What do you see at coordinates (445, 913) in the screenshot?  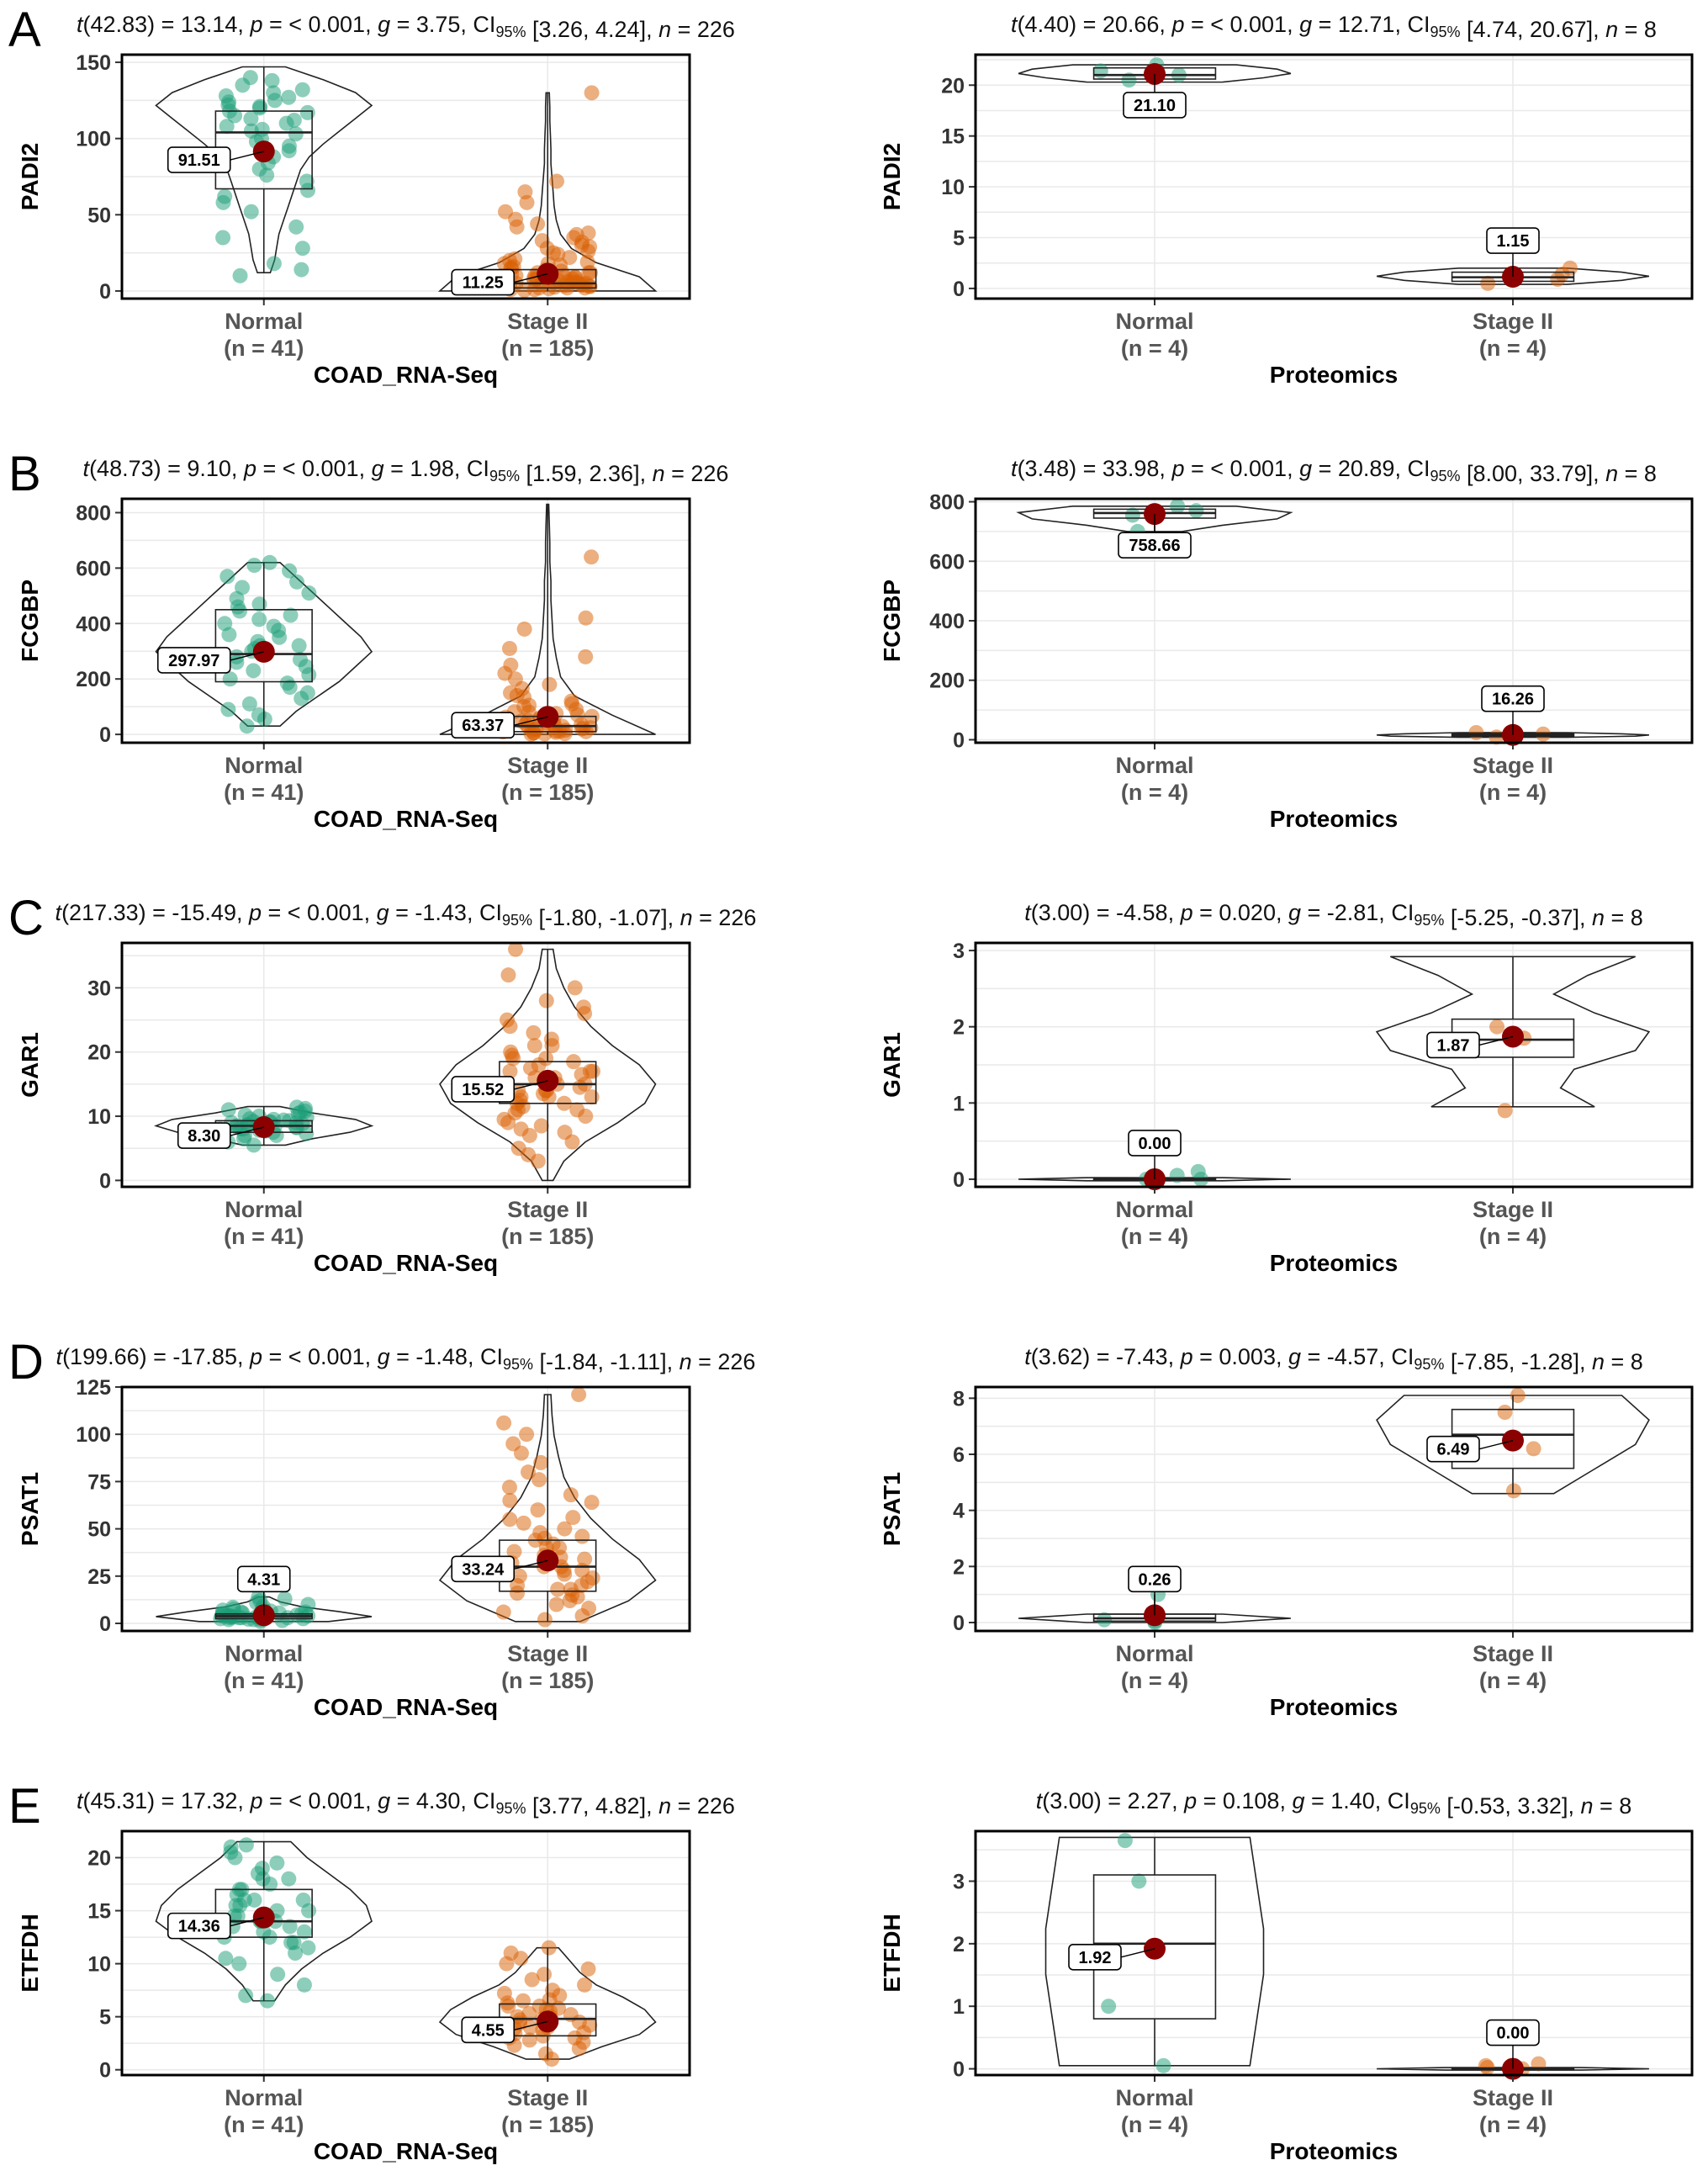 I see `stats-part: = -1.43, CI` at bounding box center [445, 913].